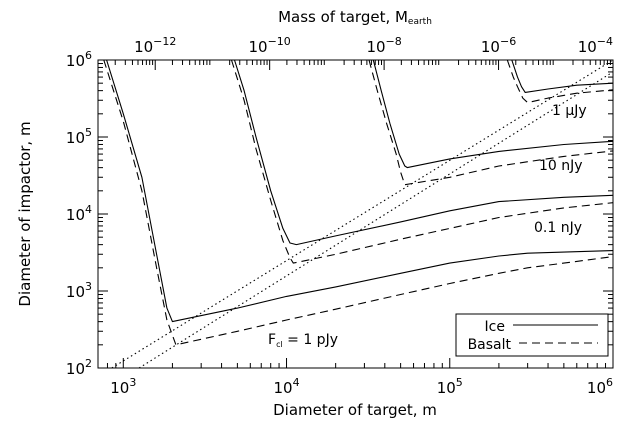  I want to click on top-tick-label-exp: −8, so click(394, 41).